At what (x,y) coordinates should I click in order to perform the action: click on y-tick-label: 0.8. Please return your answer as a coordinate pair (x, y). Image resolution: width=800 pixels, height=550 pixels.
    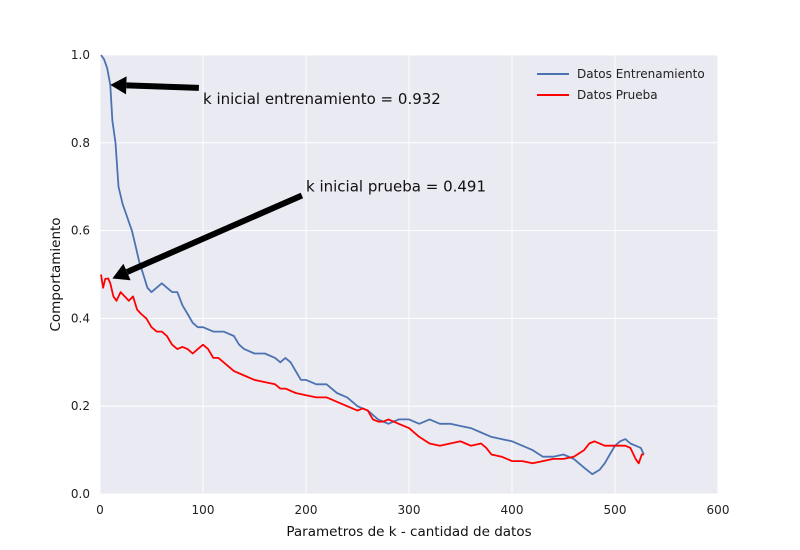
    Looking at the image, I should click on (80, 143).